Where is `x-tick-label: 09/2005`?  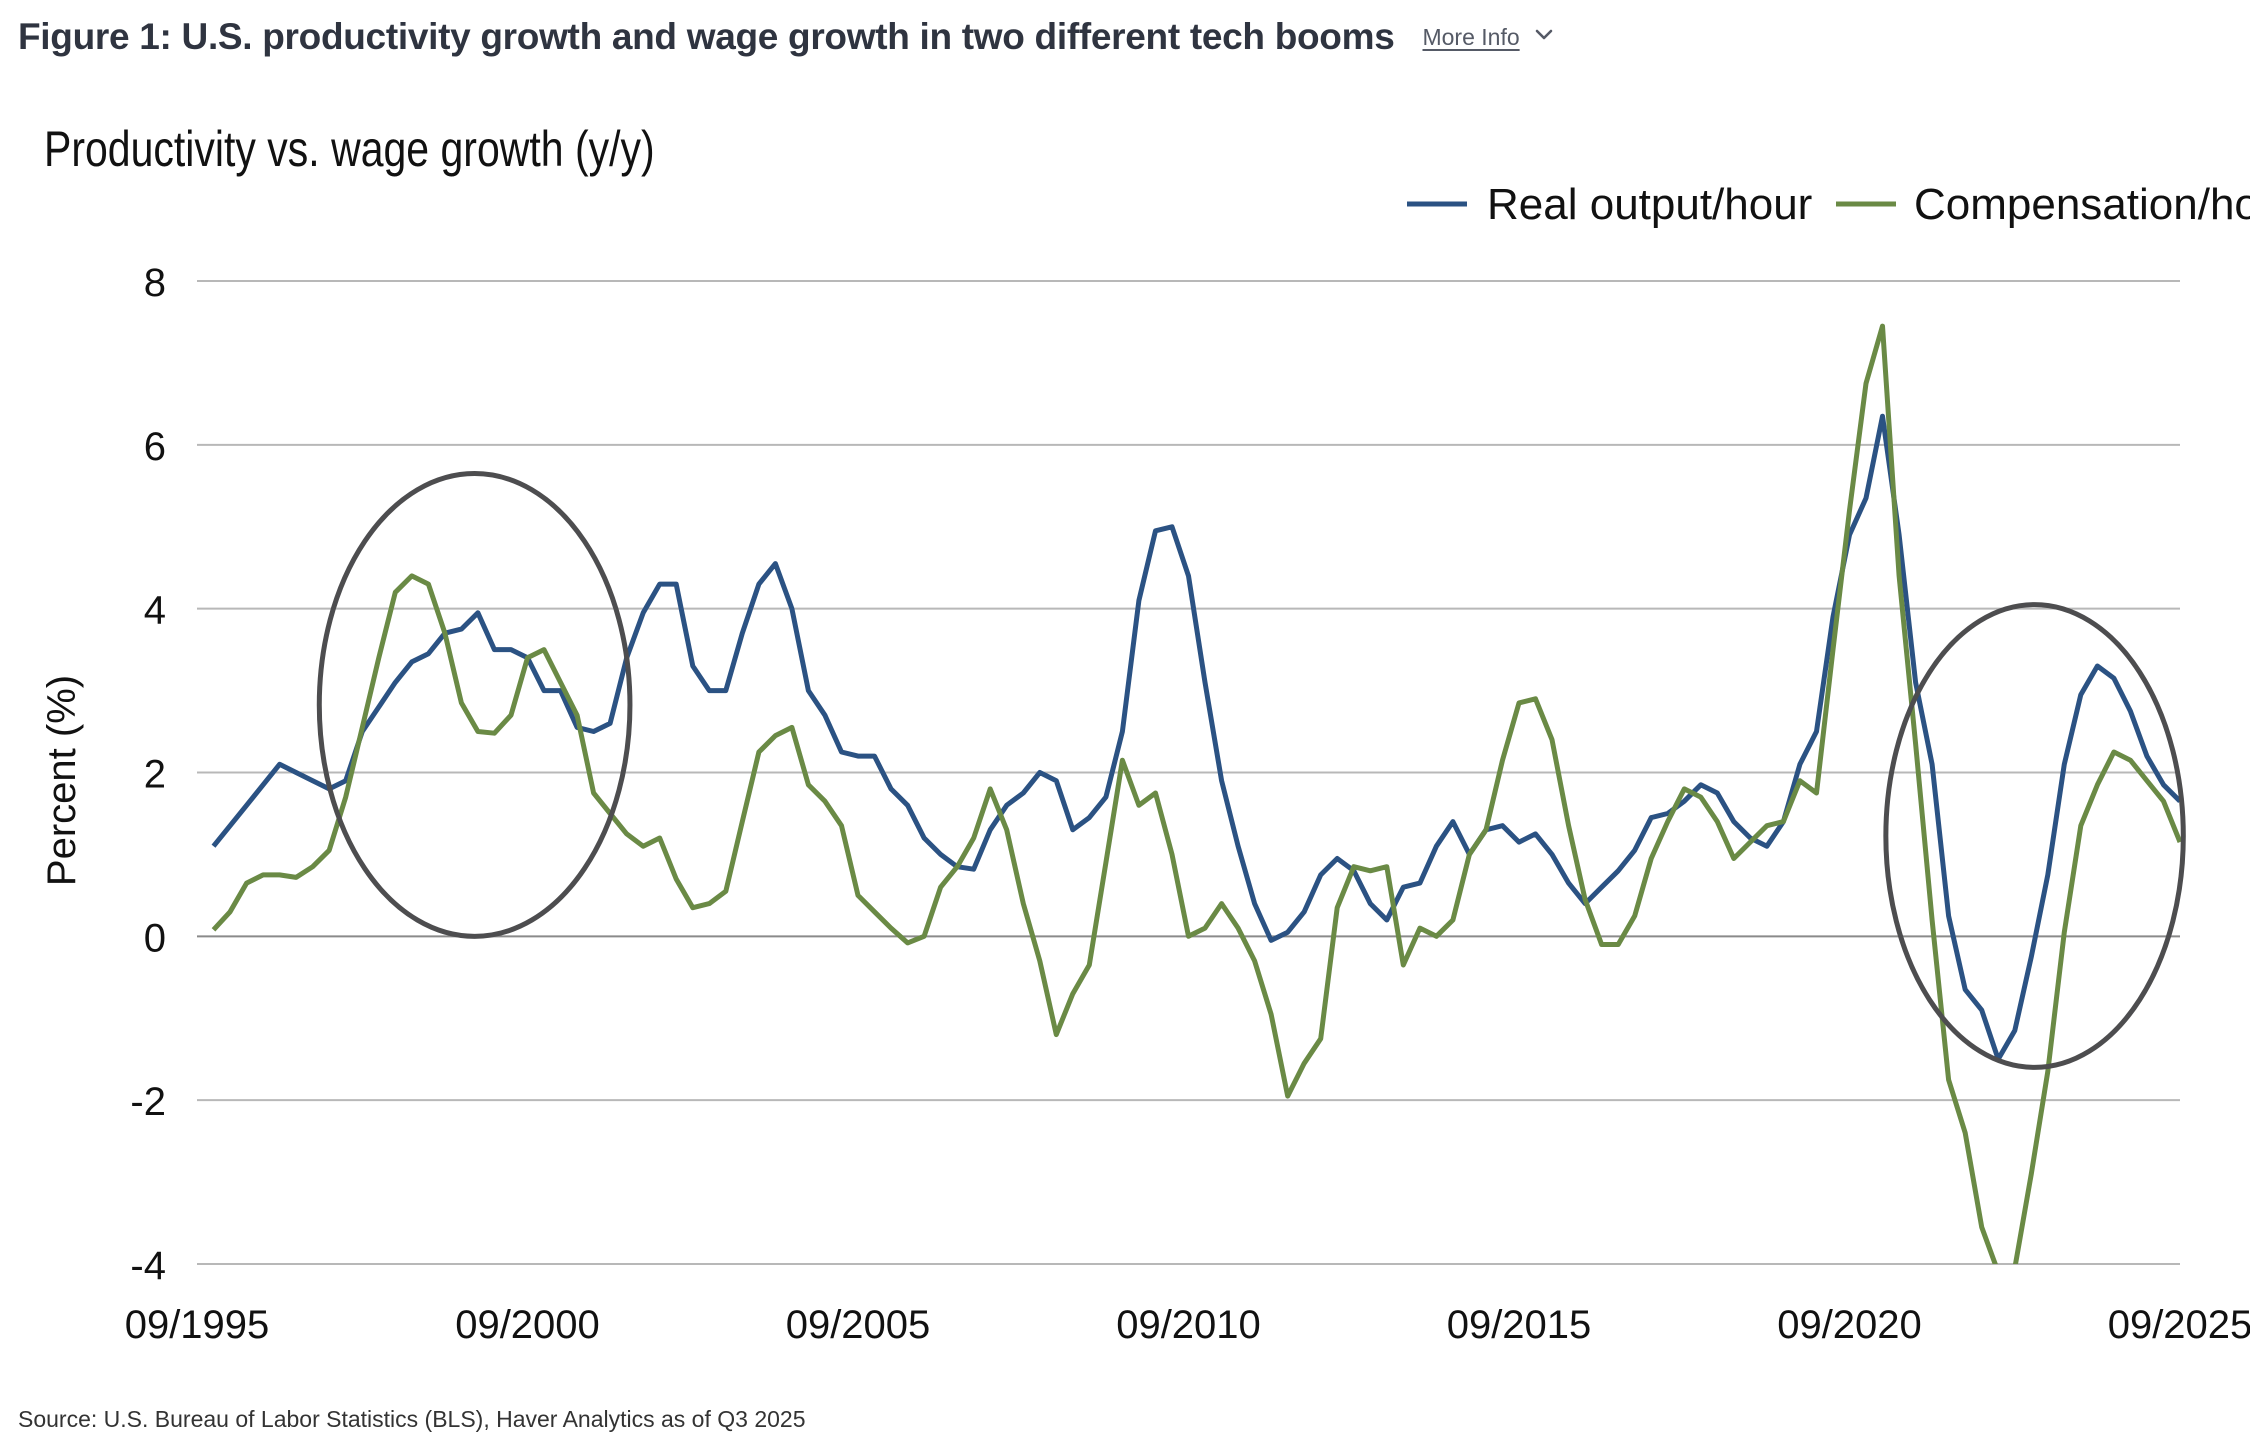
x-tick-label: 09/2005 is located at coordinates (858, 1325).